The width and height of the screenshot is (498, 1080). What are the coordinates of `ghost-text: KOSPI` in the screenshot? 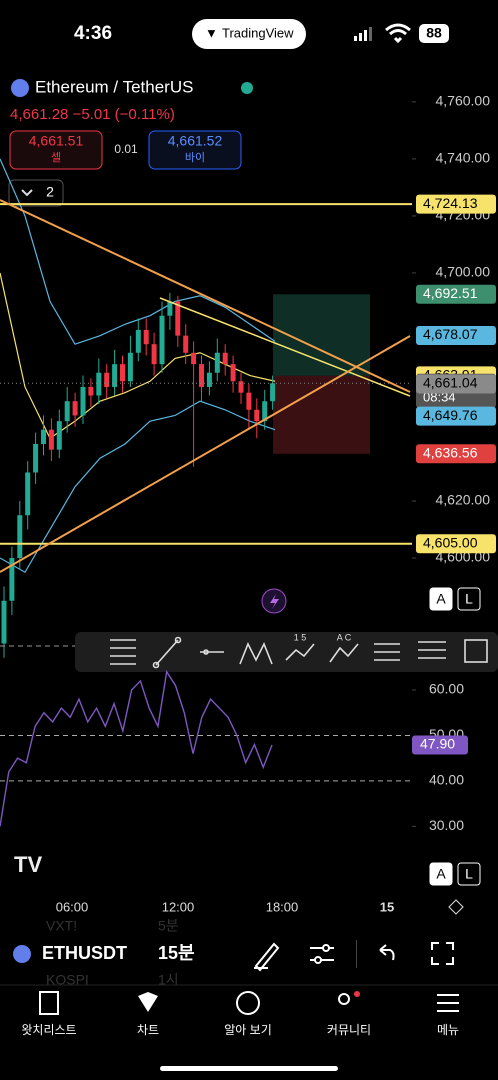 It's located at (67, 980).